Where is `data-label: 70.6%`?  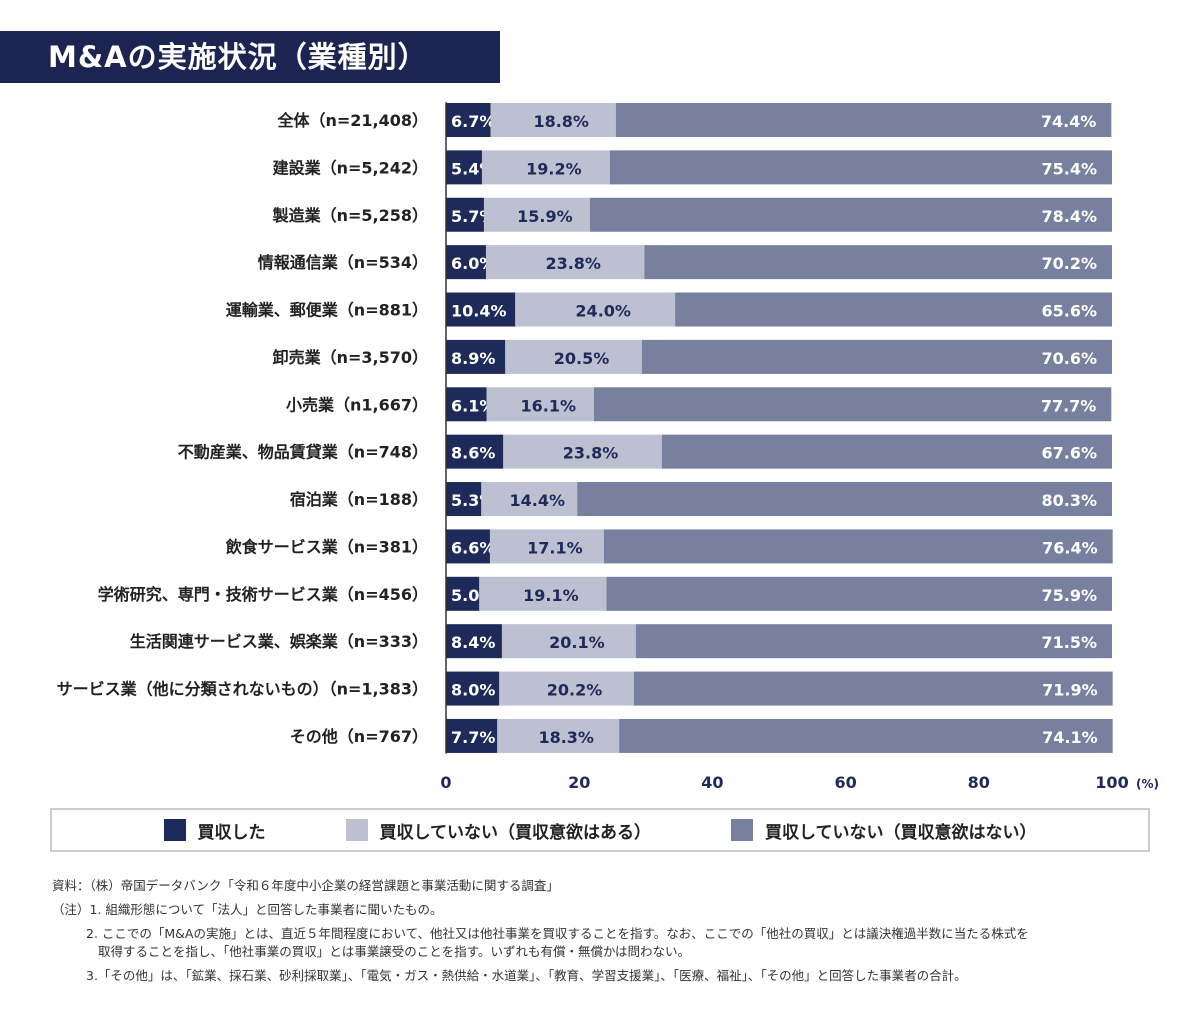 data-label: 70.6% is located at coordinates (1069, 358).